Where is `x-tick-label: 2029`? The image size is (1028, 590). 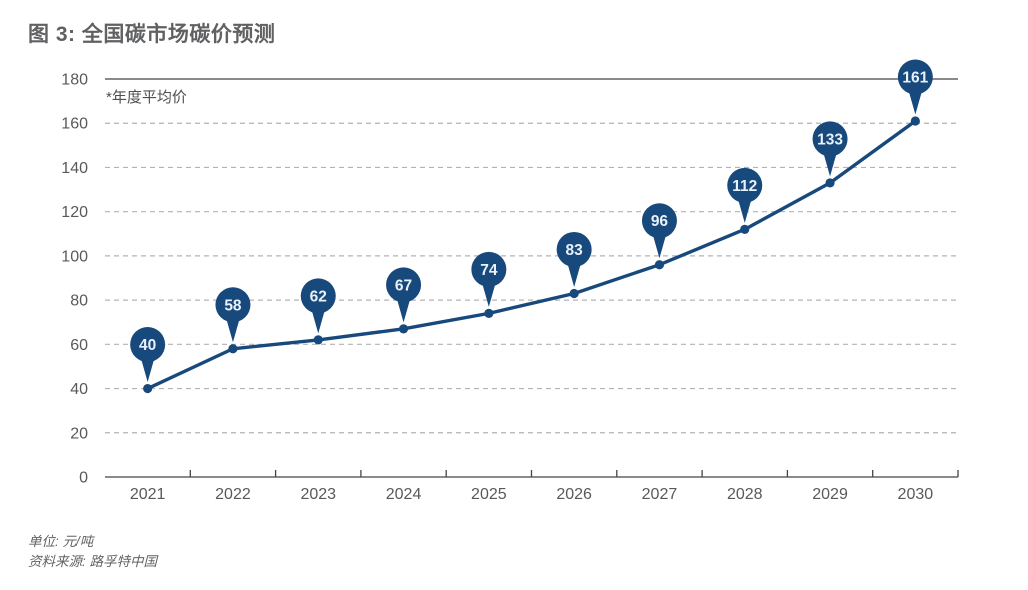 x-tick-label: 2029 is located at coordinates (830, 494).